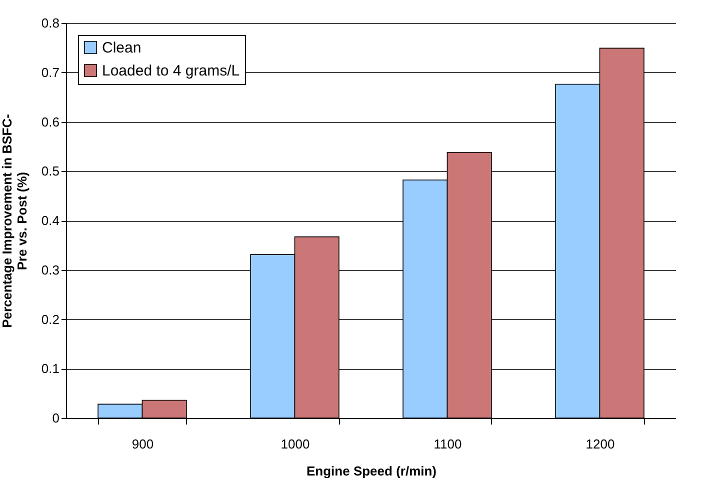 Image resolution: width=719 pixels, height=483 pixels. I want to click on y-tick-label: 0, so click(56, 418).